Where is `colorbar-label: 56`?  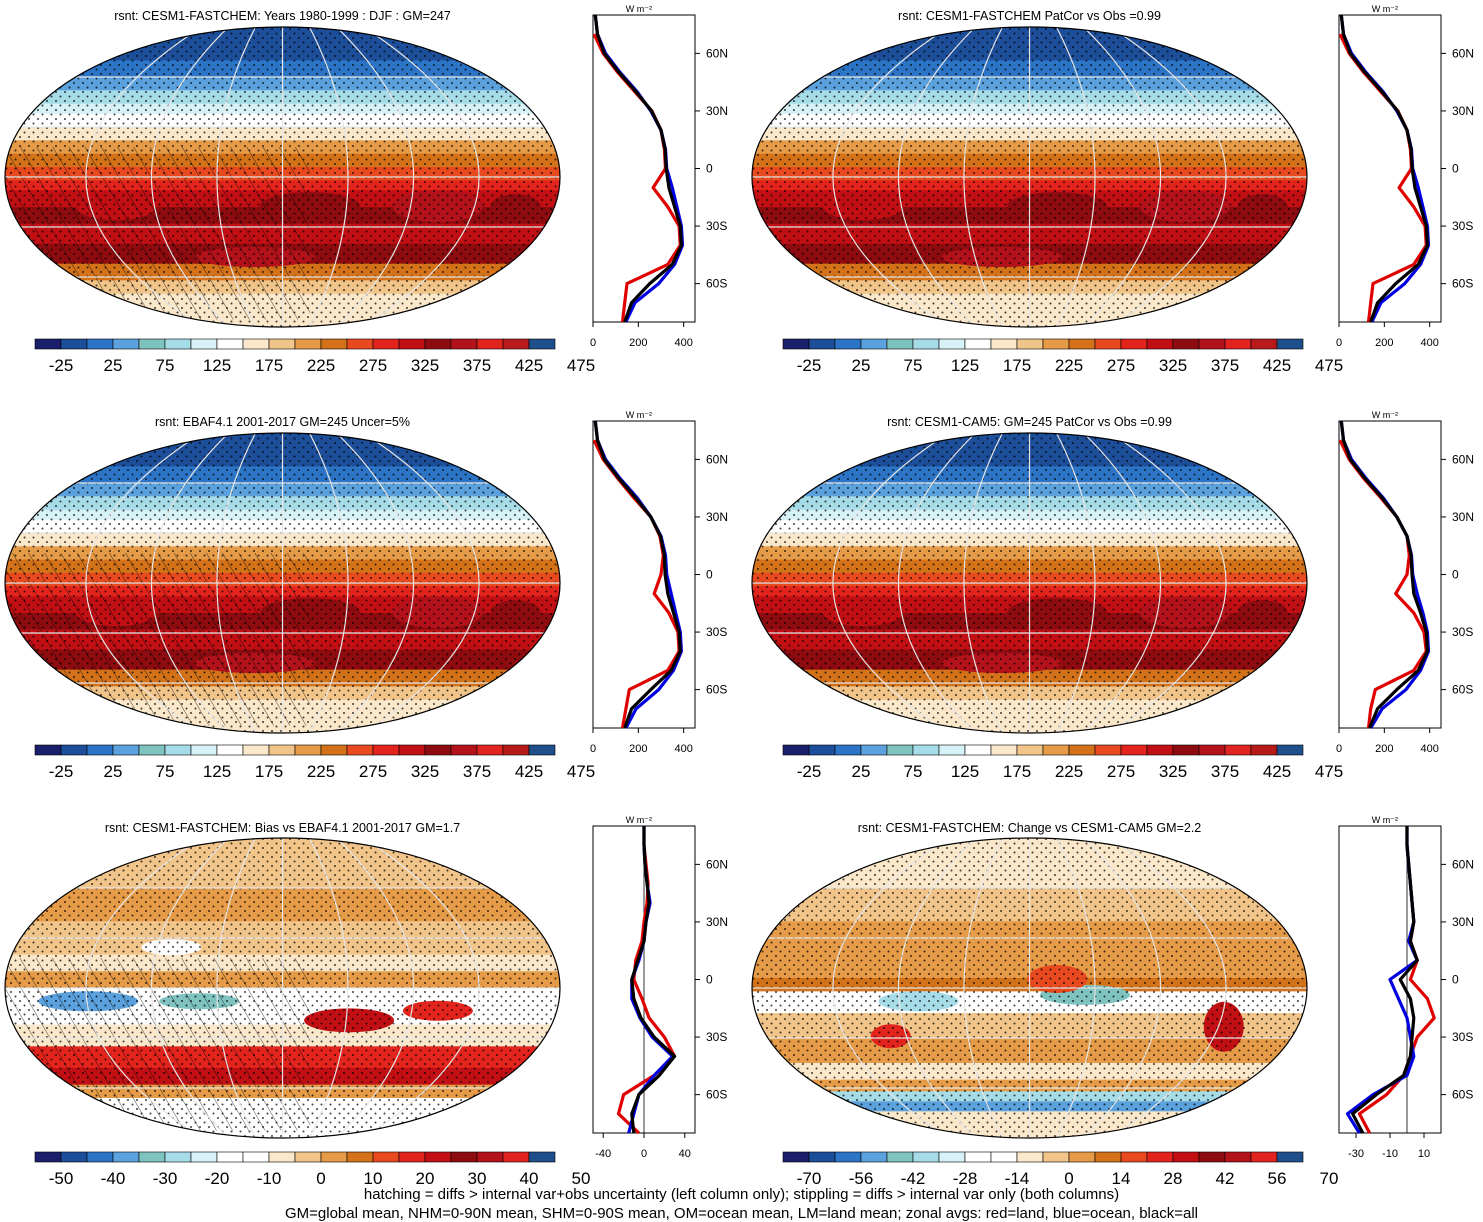
colorbar-label: 56 is located at coordinates (1277, 1178).